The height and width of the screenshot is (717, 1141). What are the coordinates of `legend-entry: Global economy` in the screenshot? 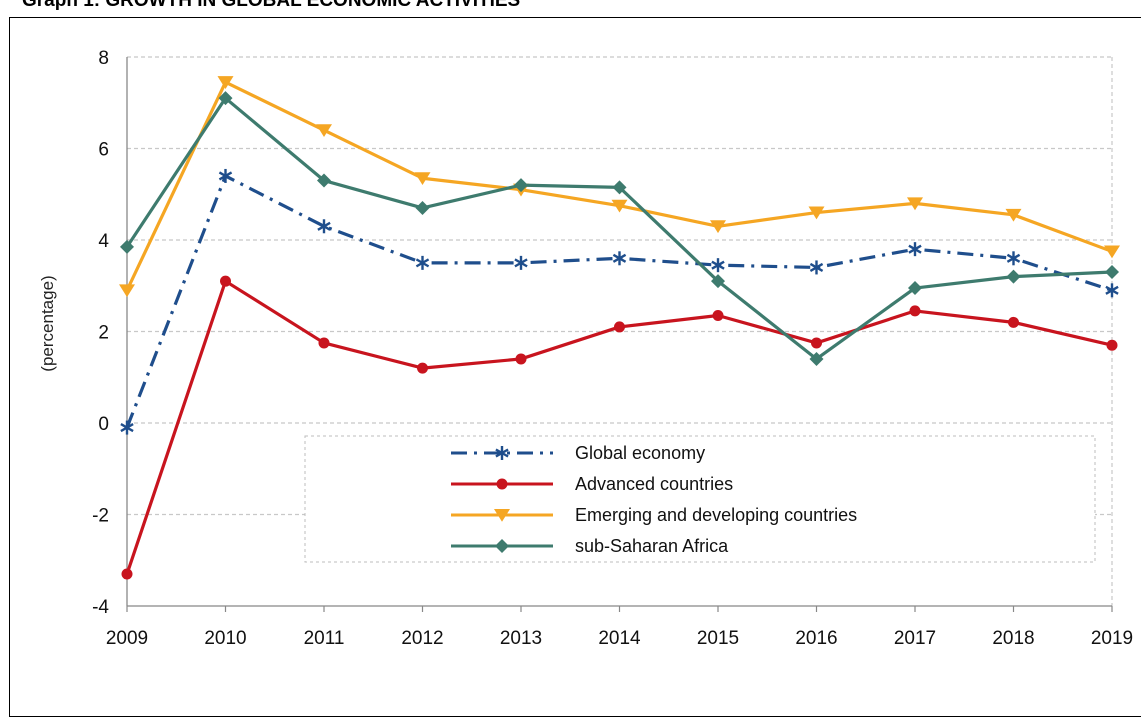 It's located at (578, 453).